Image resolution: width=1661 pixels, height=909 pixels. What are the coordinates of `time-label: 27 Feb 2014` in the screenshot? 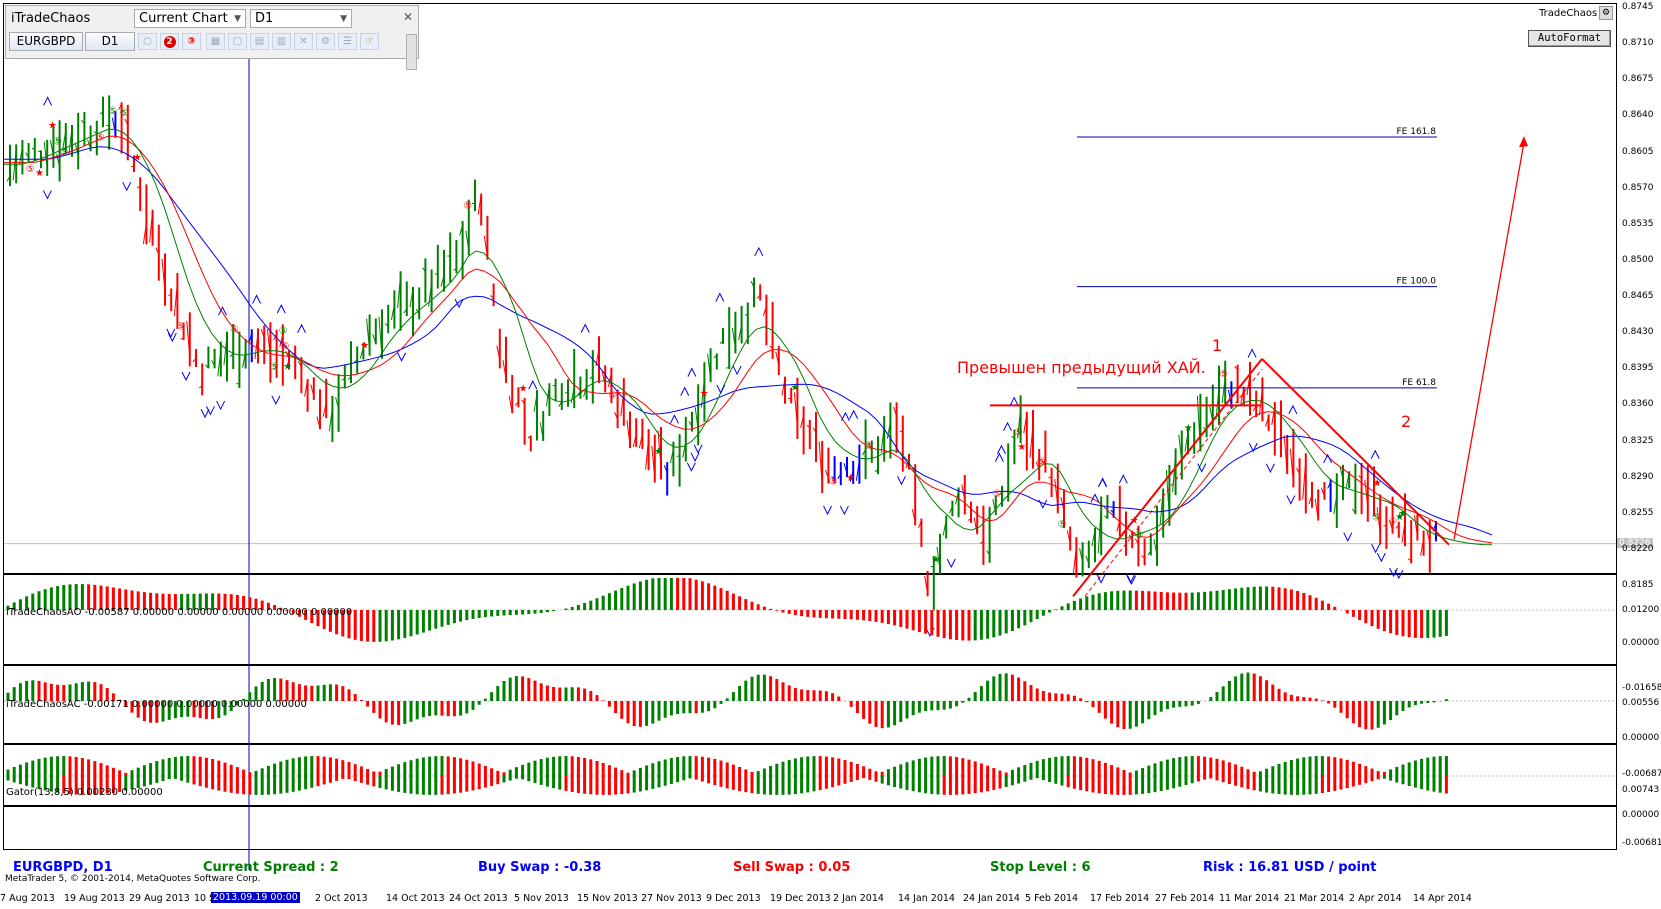 It's located at (1185, 898).